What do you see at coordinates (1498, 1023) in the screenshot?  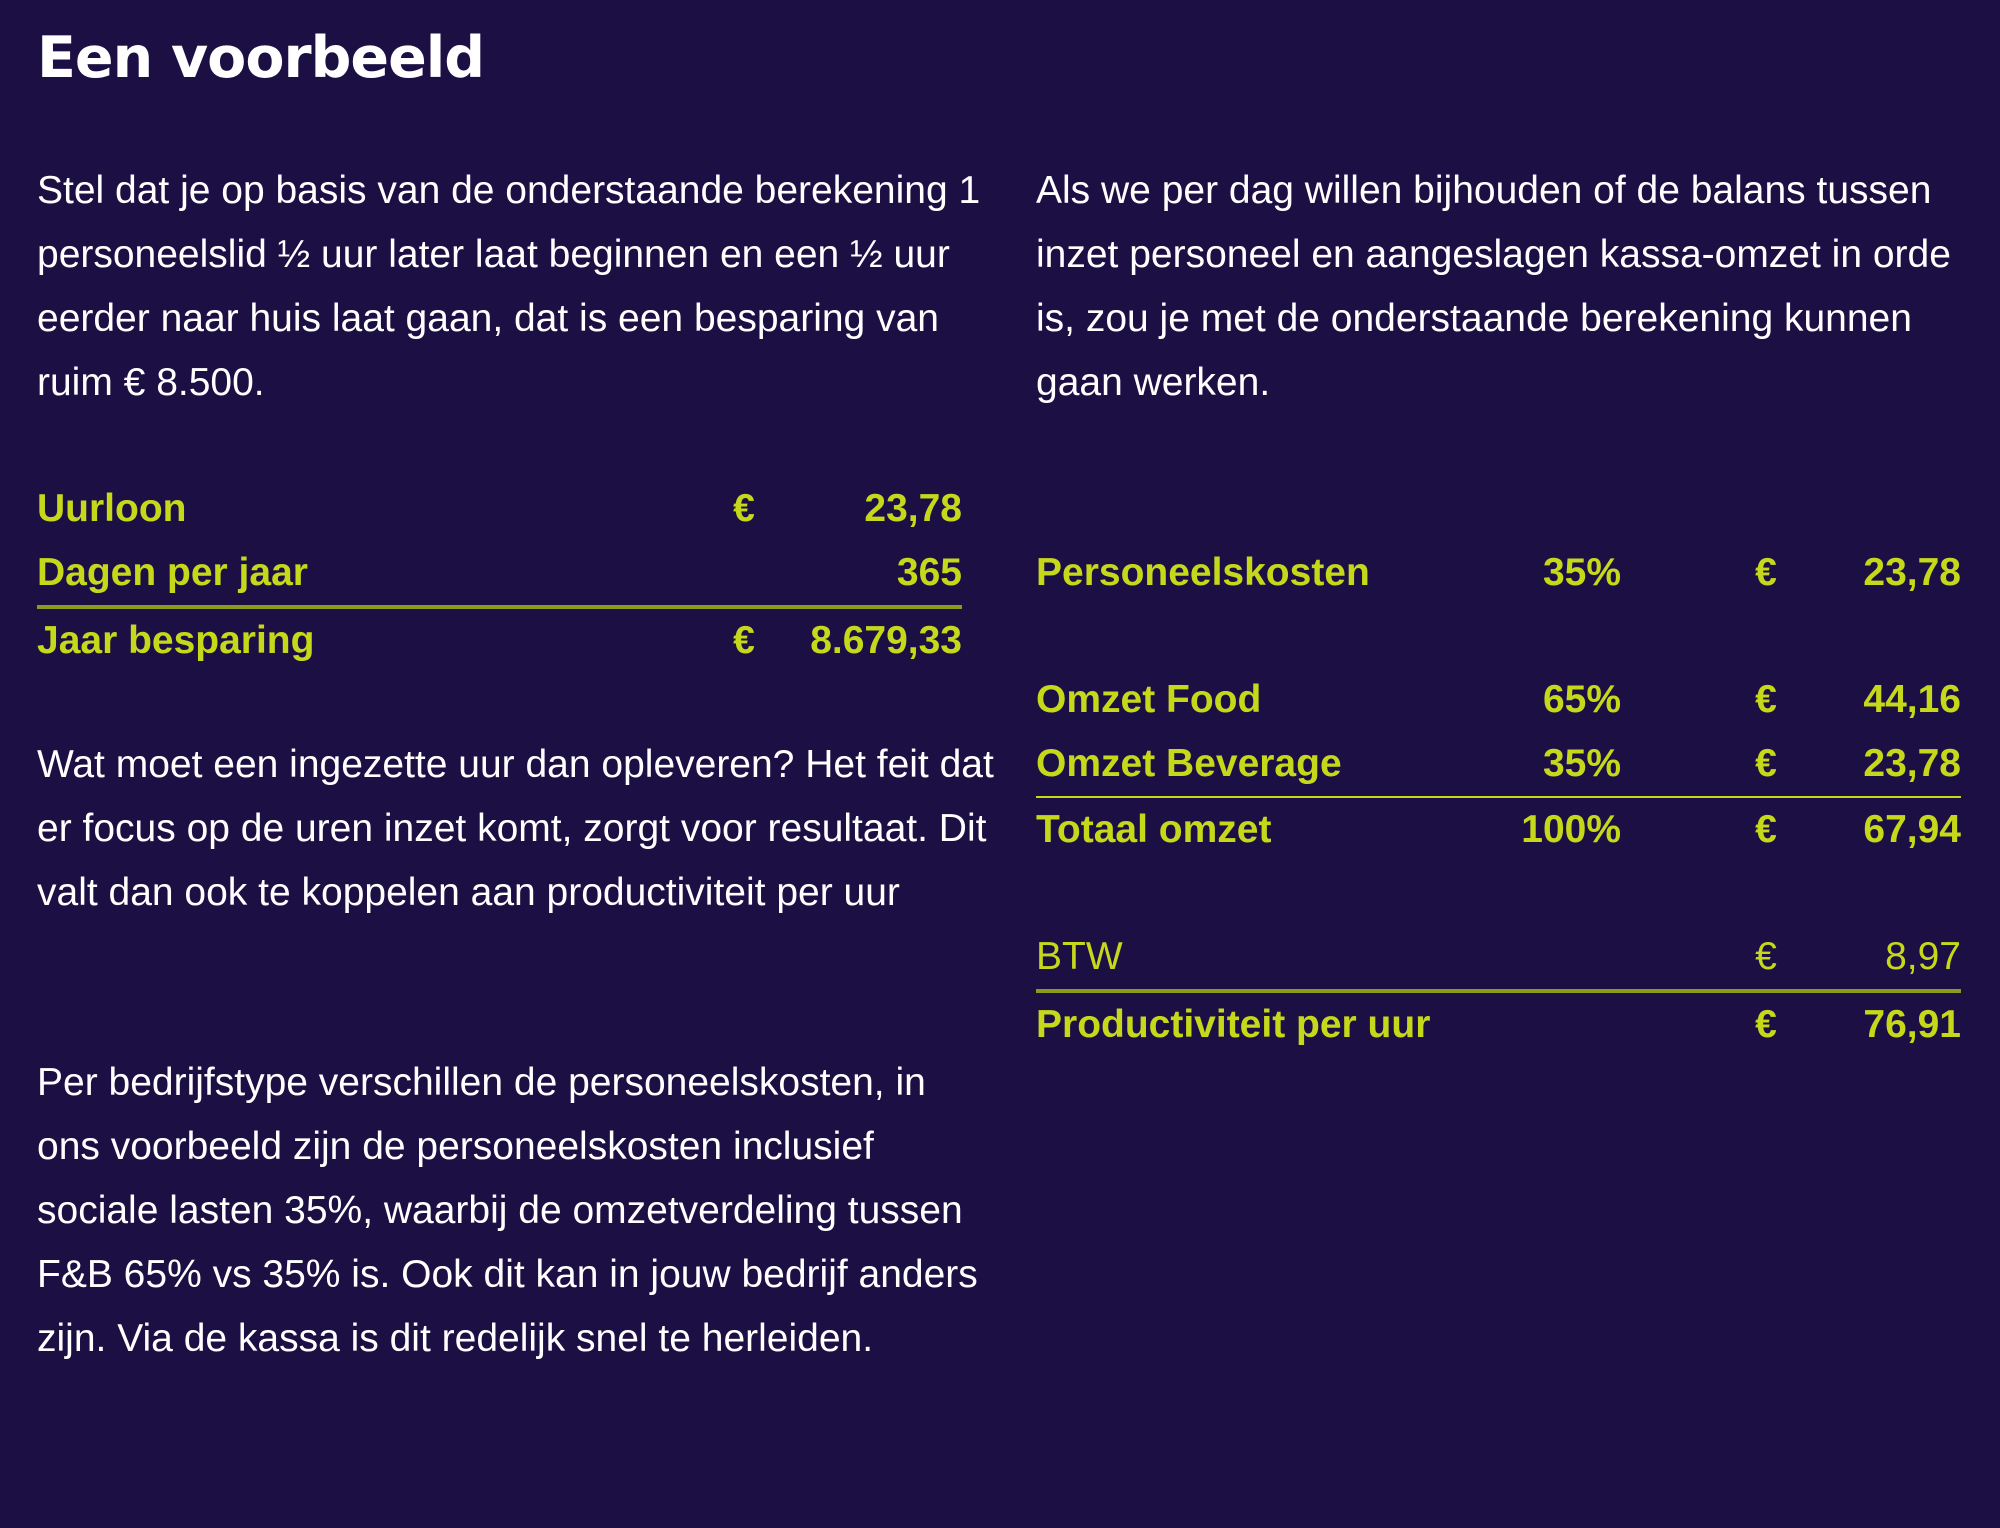 I see `table-row-total: Productiviteit per uur € 76,91` at bounding box center [1498, 1023].